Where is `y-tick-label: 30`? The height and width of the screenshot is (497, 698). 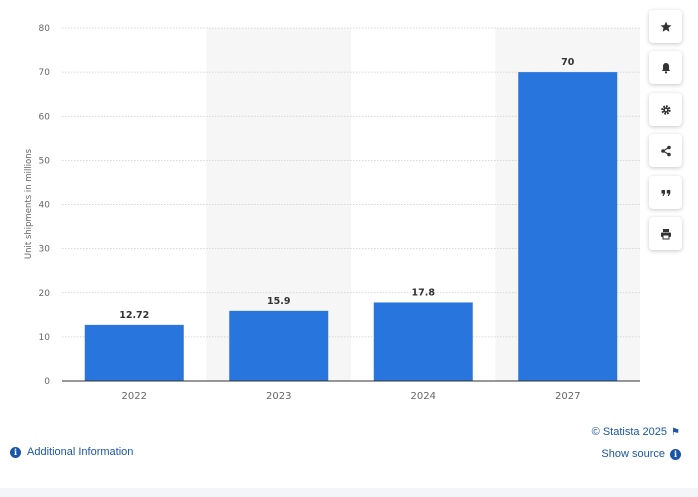
y-tick-label: 30 is located at coordinates (45, 250).